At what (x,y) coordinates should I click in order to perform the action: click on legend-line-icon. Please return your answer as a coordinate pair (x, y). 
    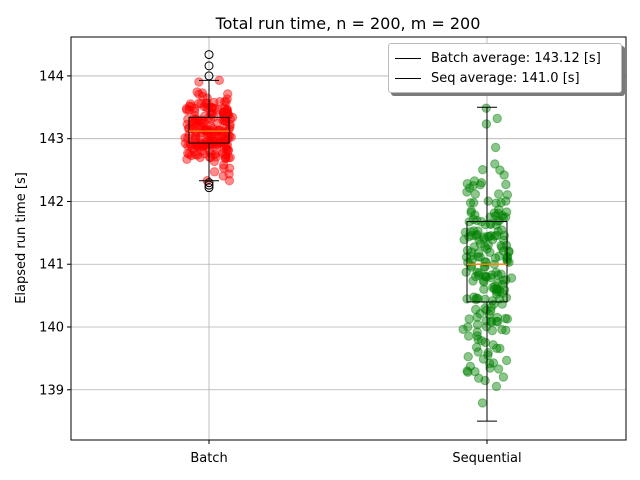
    Looking at the image, I should click on (408, 58).